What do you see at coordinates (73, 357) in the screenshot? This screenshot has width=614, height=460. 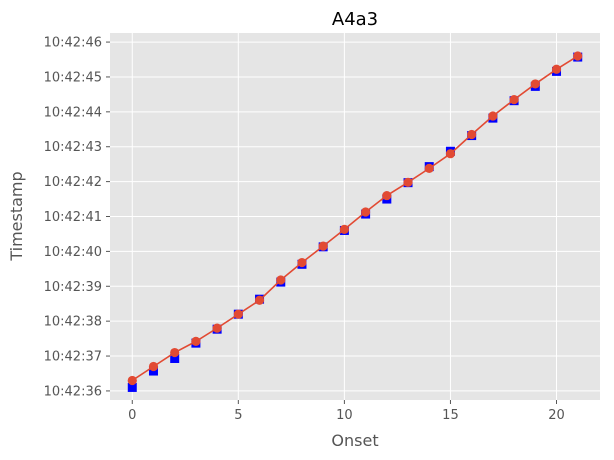 I see `y-tick-label: 10:42:37` at bounding box center [73, 357].